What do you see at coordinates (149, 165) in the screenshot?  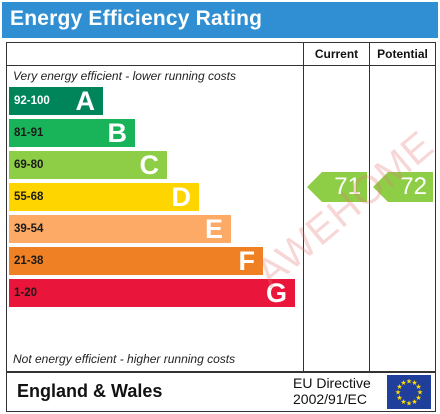 I see `band-letter: C` at bounding box center [149, 165].